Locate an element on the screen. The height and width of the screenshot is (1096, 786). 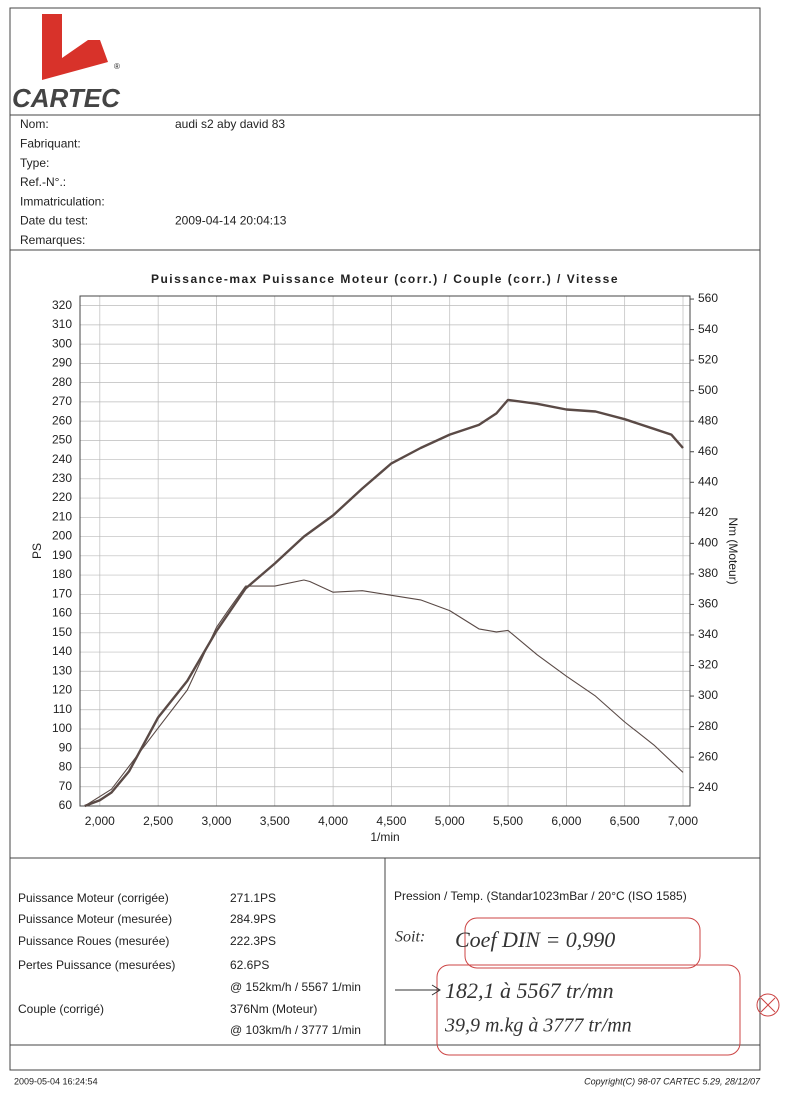
result-value: @ 103km/h / 3777 1/min is located at coordinates (295, 1030).